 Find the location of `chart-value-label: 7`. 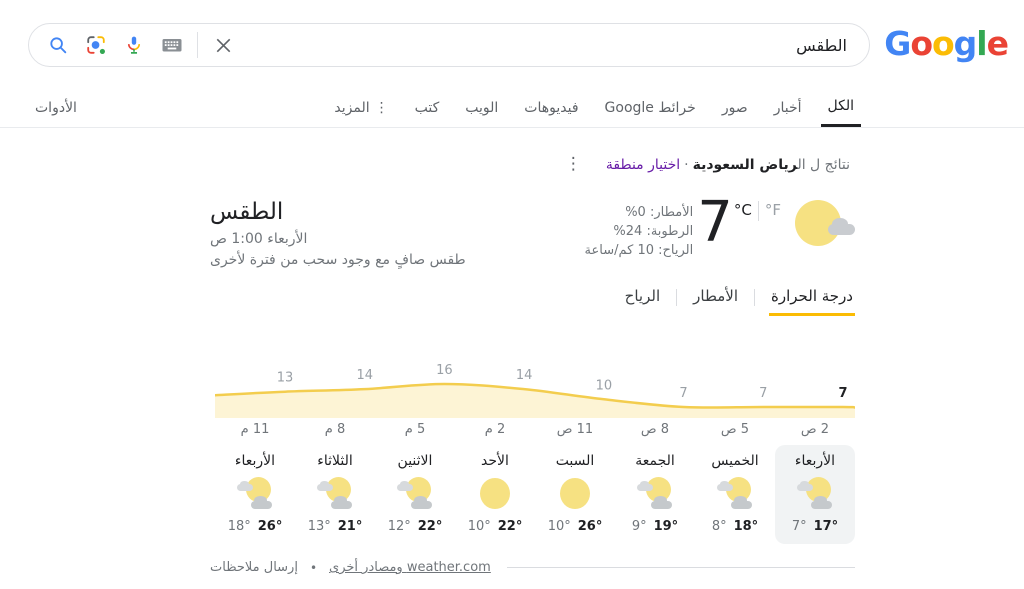

chart-value-label: 7 is located at coordinates (683, 393).